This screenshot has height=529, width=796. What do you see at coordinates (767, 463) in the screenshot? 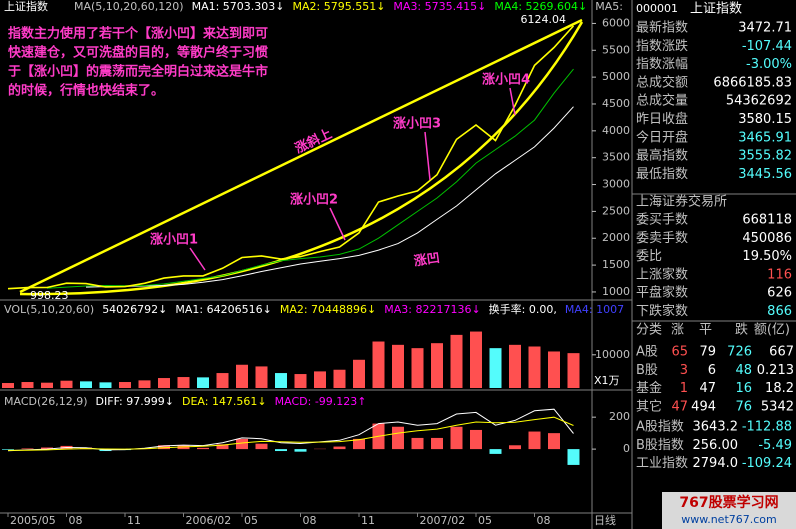
I see `index-change: -109.24` at bounding box center [767, 463].